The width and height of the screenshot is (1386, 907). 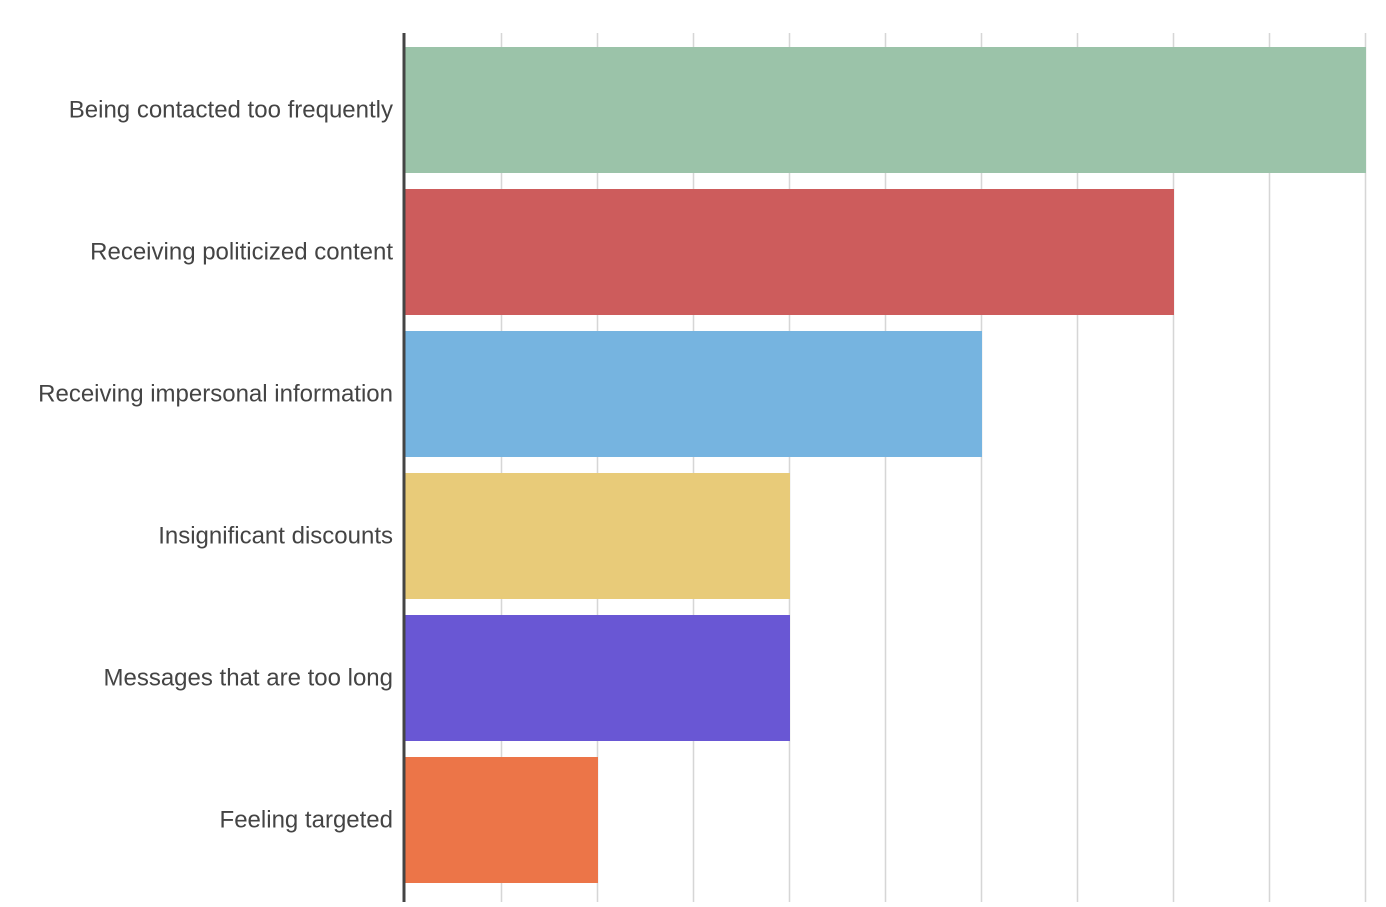 I want to click on category-label: Being contacted too frequently, so click(x=231, y=110).